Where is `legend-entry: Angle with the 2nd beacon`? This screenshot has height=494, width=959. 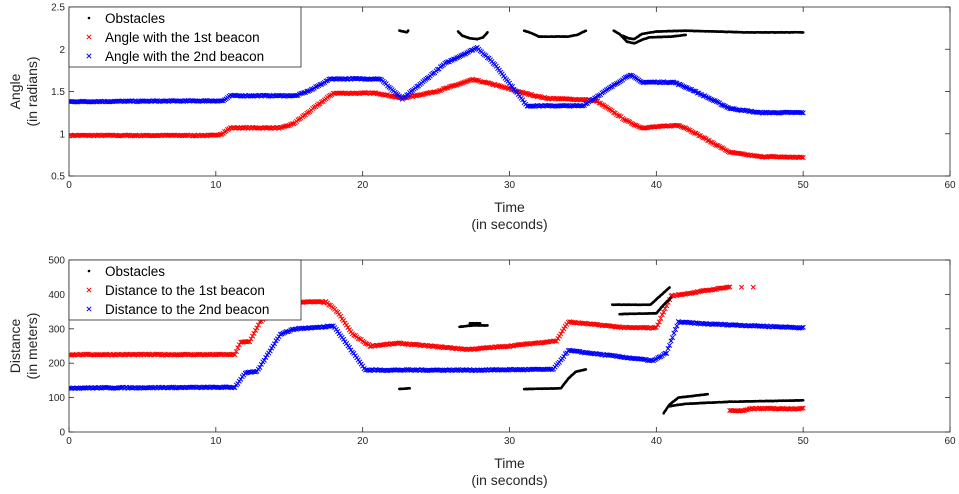
legend-entry: Angle with the 2nd beacon is located at coordinates (175, 56).